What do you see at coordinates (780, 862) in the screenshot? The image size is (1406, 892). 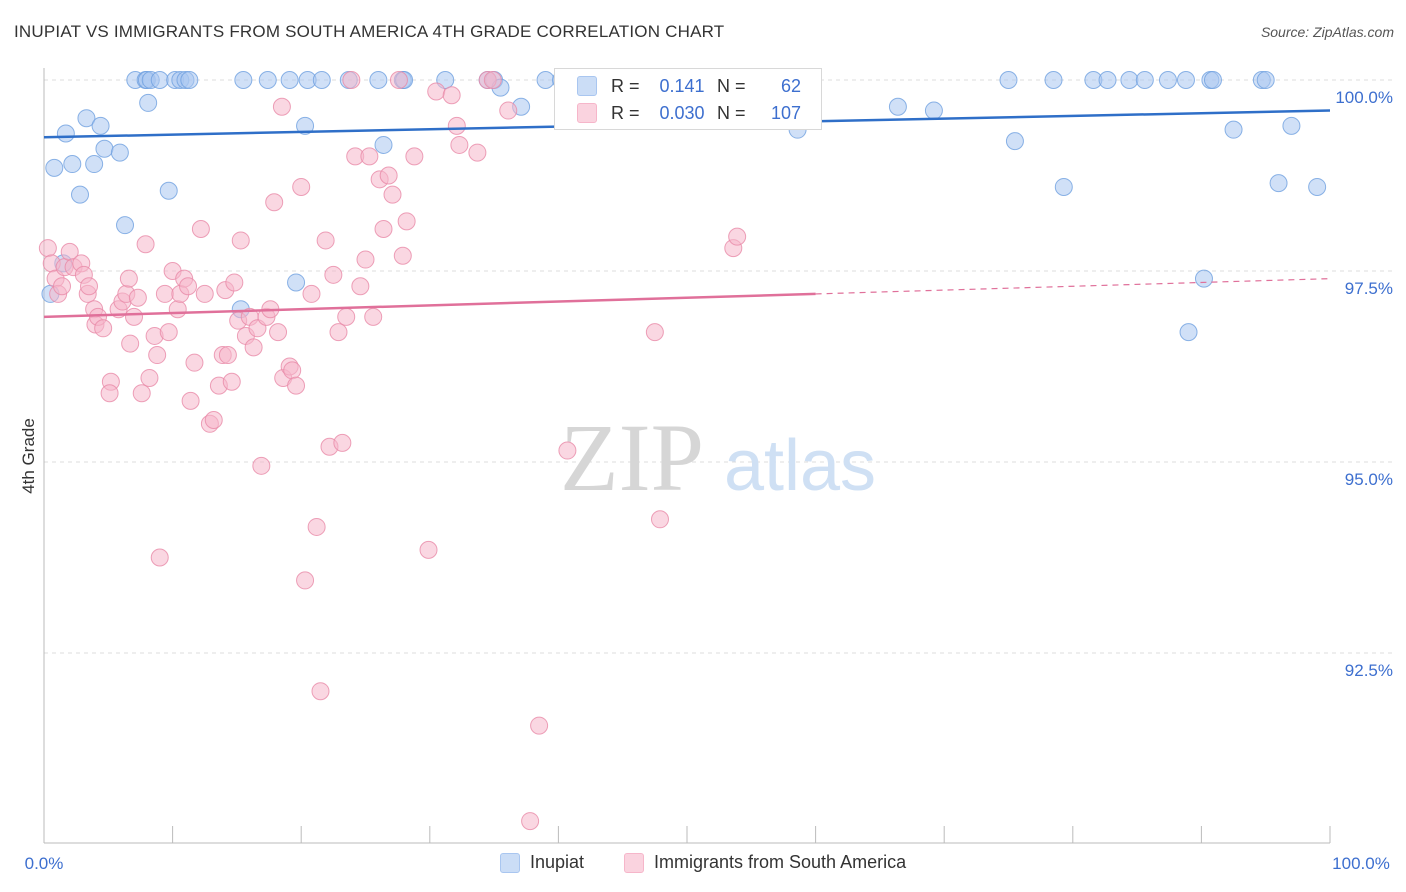 I see `bottom-legend-label: Immigrants from South America` at bounding box center [780, 862].